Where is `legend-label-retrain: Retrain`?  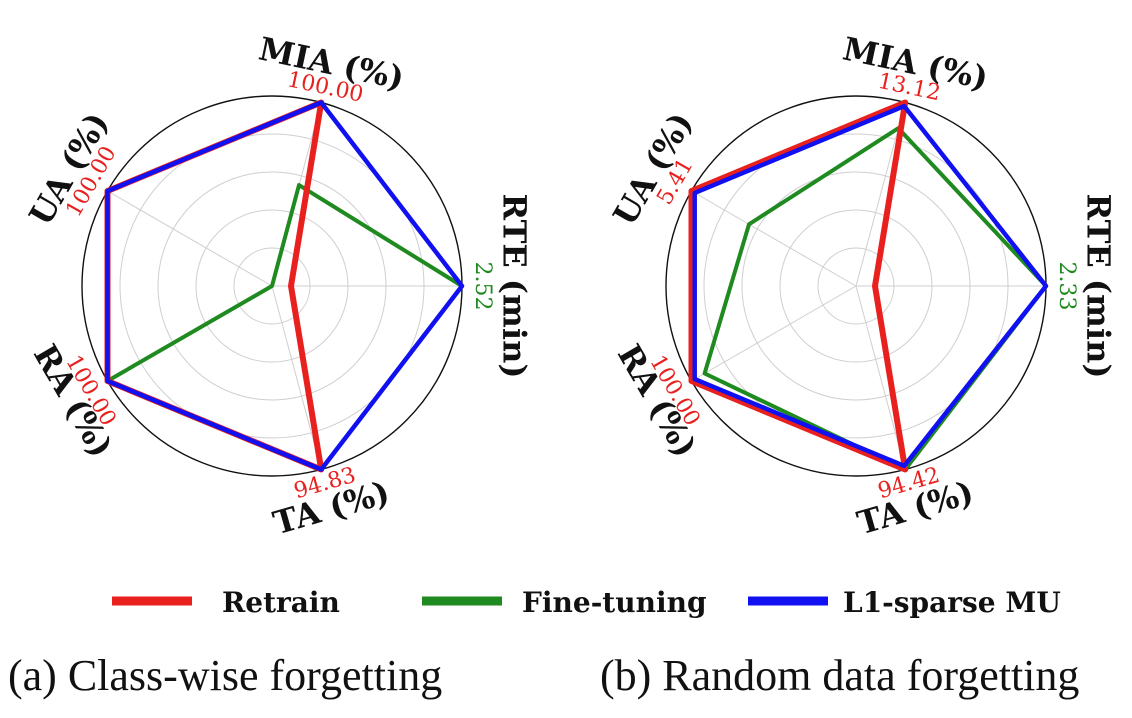
legend-label-retrain: Retrain is located at coordinates (281, 602).